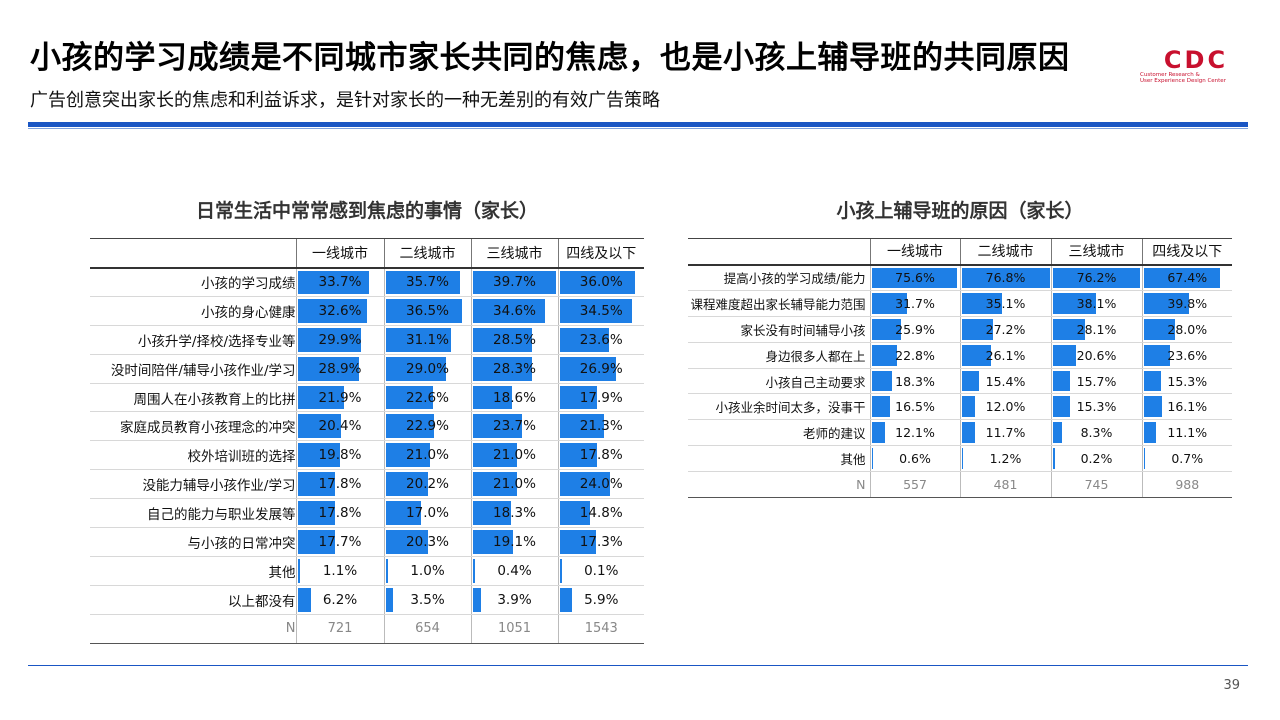 This screenshot has width=1280, height=720. I want to click on anxiety-row: 周围人在小孩教育上的比拼 21.9% 22.6% 18.6% 17.9%, so click(367, 398).